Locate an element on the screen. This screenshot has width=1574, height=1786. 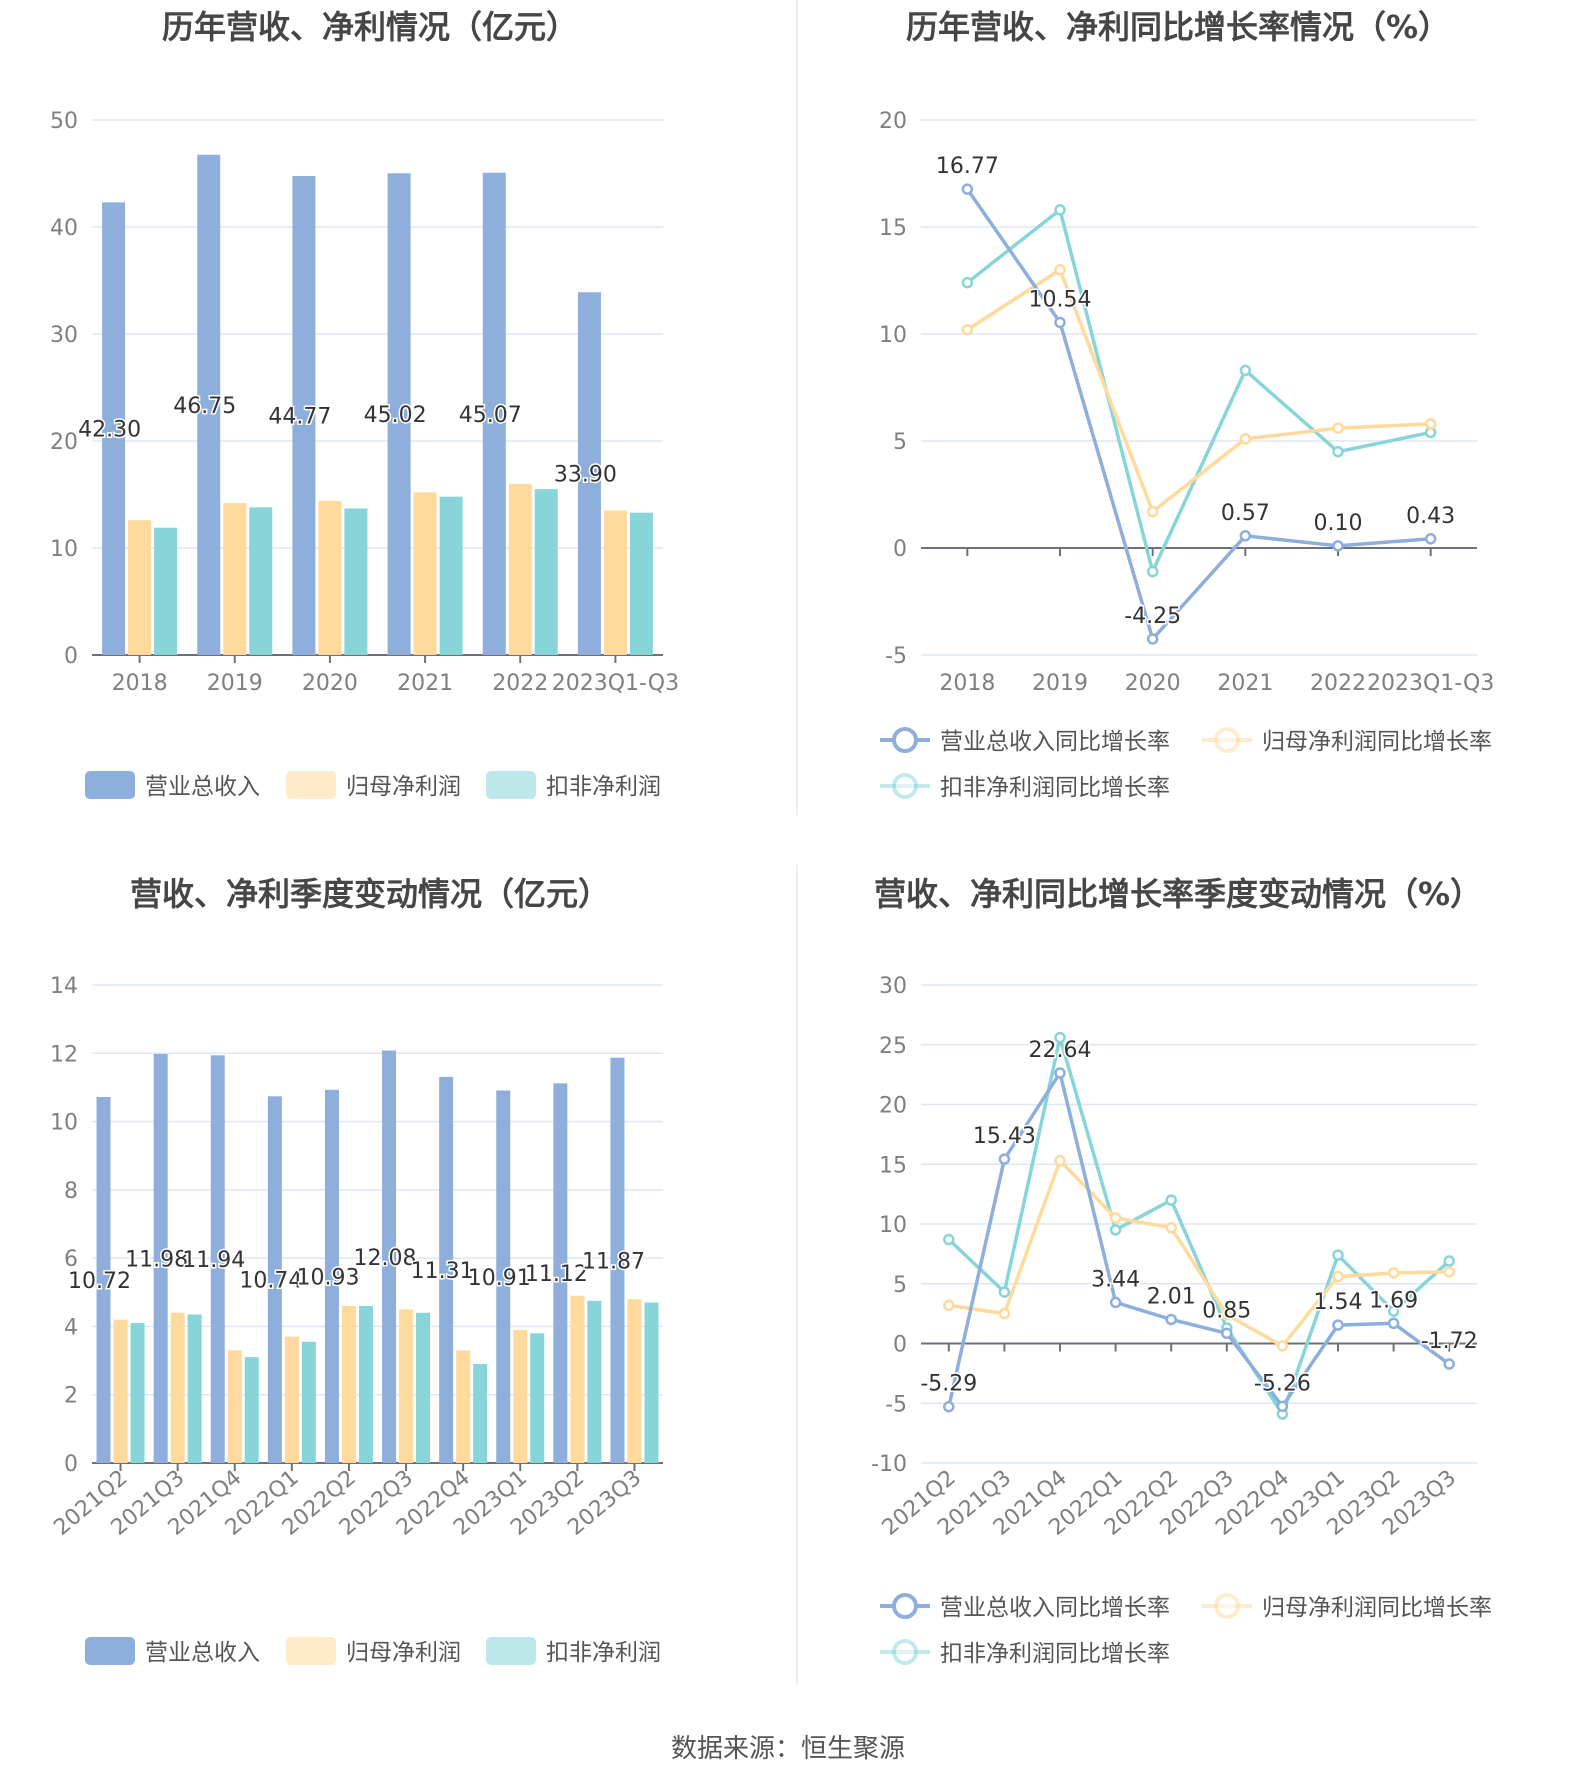
legend-label: 营业总收入同比增长率 is located at coordinates (1055, 742).